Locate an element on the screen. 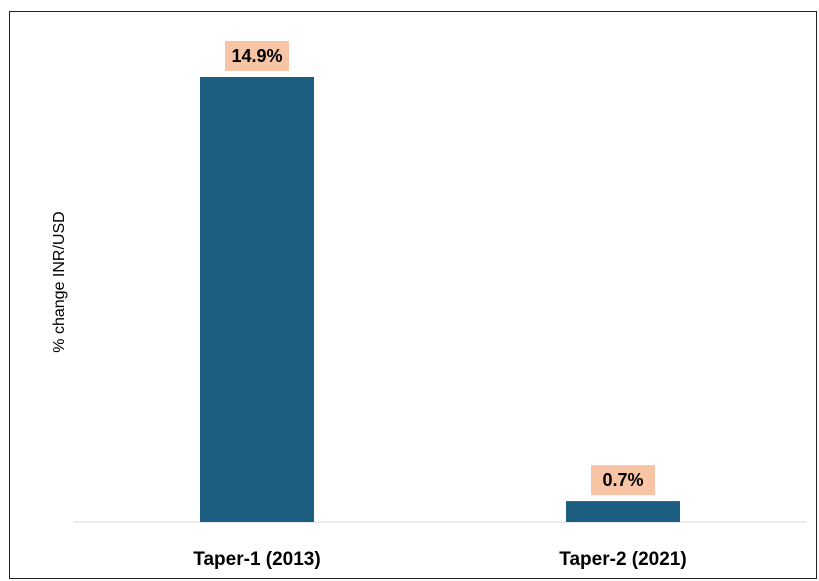 This screenshot has width=819, height=581. x-tick-labels-group: Taper-1 (2013) Taper-2 (2021) is located at coordinates (439, 559).